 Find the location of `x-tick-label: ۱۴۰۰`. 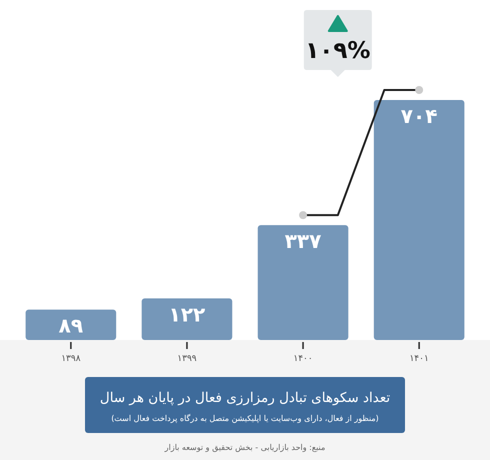

x-tick-label: ۱۴۰۰ is located at coordinates (303, 359).